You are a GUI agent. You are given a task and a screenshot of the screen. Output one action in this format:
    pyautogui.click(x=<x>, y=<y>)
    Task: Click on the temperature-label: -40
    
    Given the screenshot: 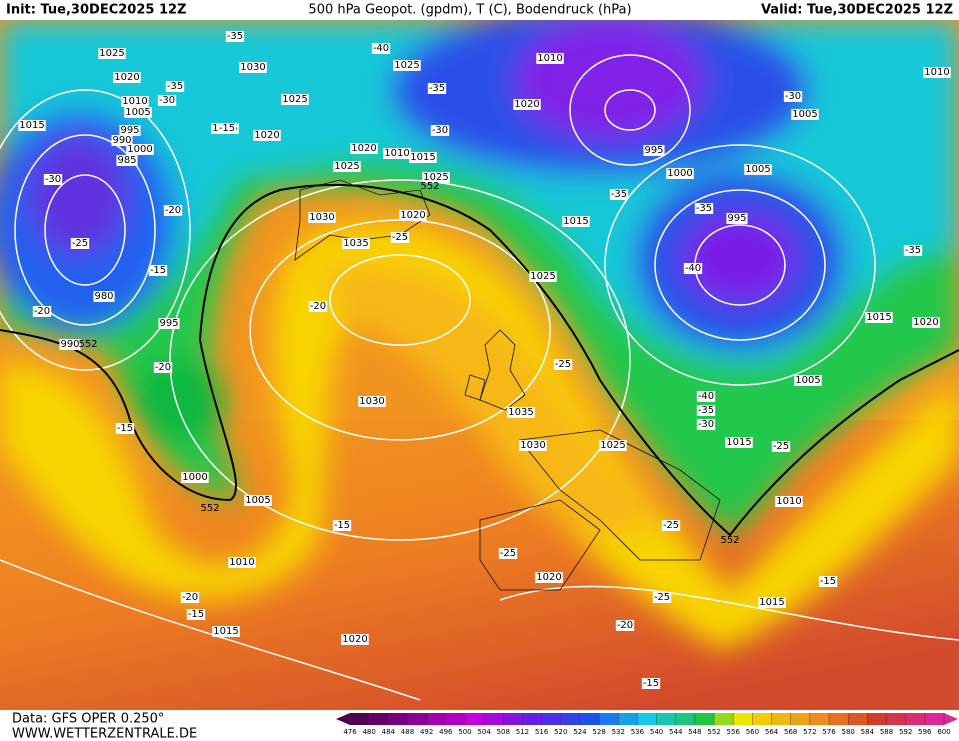 What is the action you would take?
    pyautogui.click(x=693, y=268)
    